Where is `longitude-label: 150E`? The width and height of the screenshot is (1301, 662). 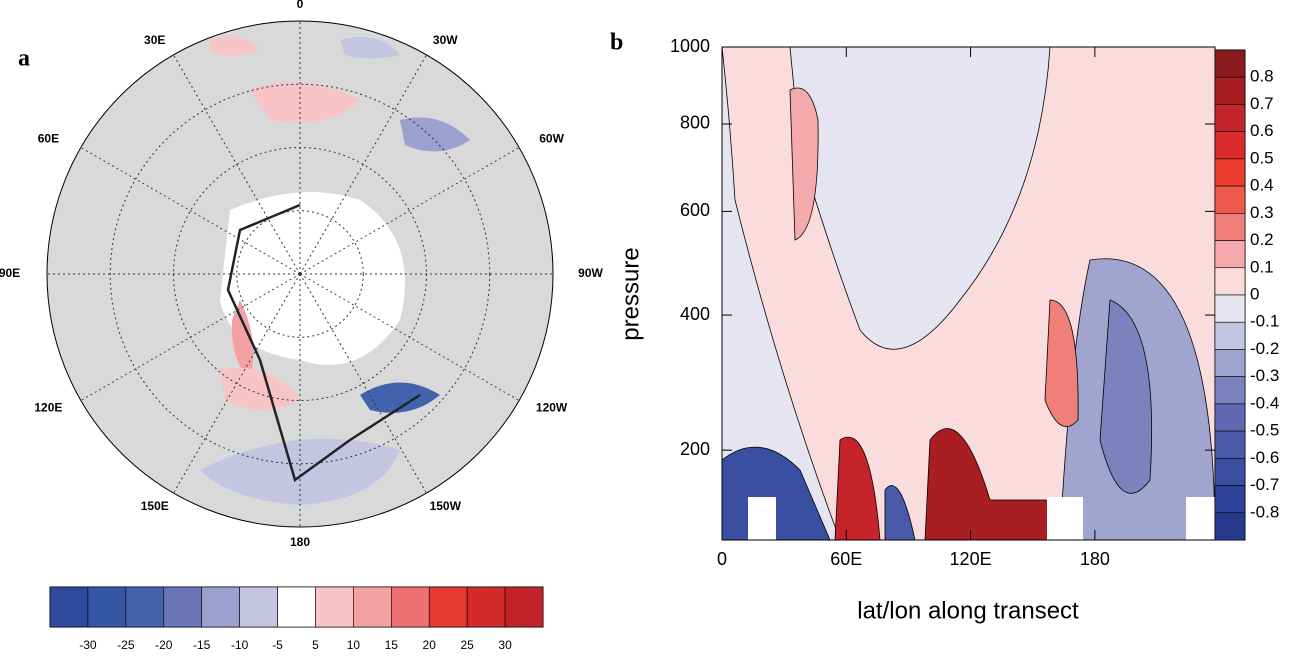 longitude-label: 150E is located at coordinates (155, 506).